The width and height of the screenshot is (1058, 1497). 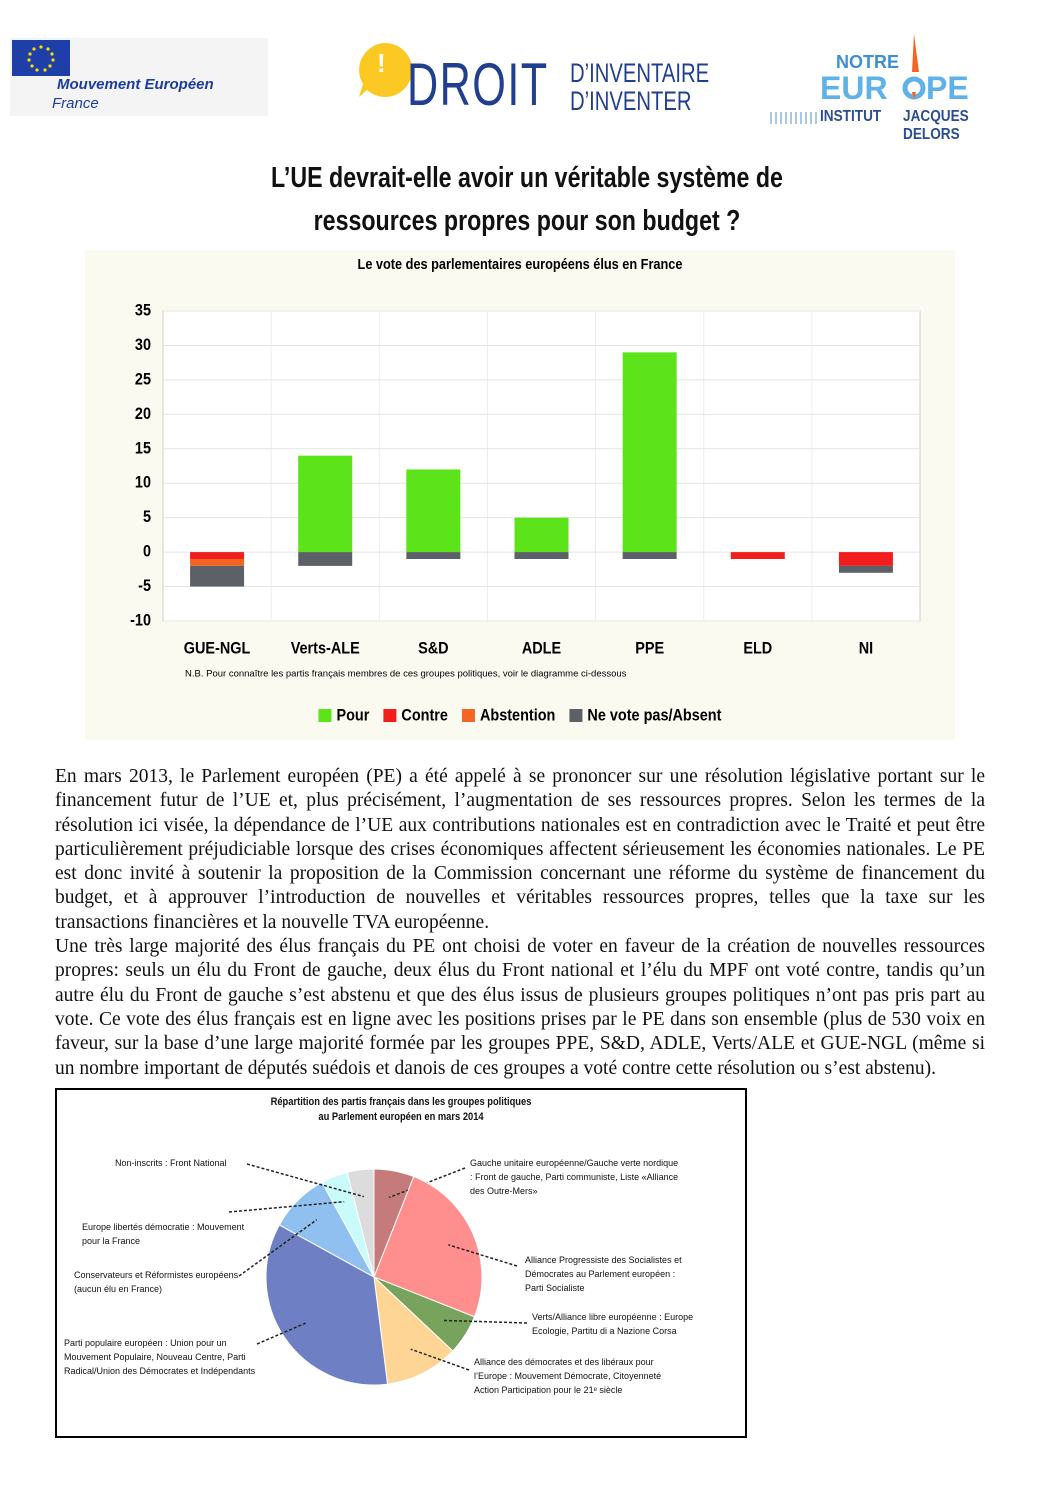 I want to click on eu-flag, so click(x=41, y=58).